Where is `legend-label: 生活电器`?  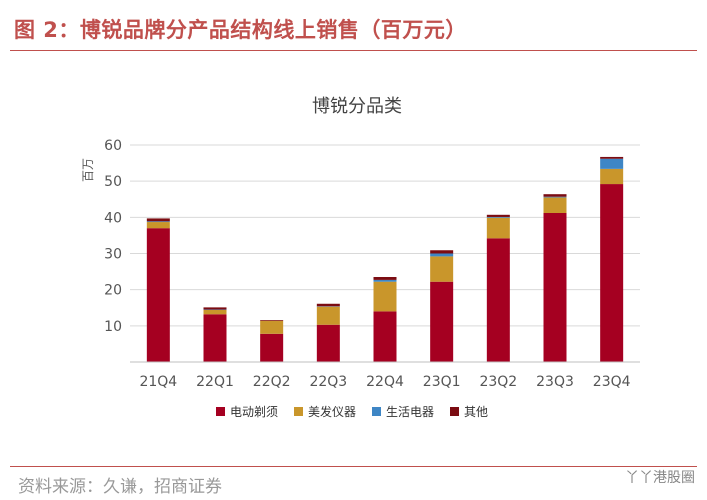
legend-label: 生活电器 is located at coordinates (410, 412).